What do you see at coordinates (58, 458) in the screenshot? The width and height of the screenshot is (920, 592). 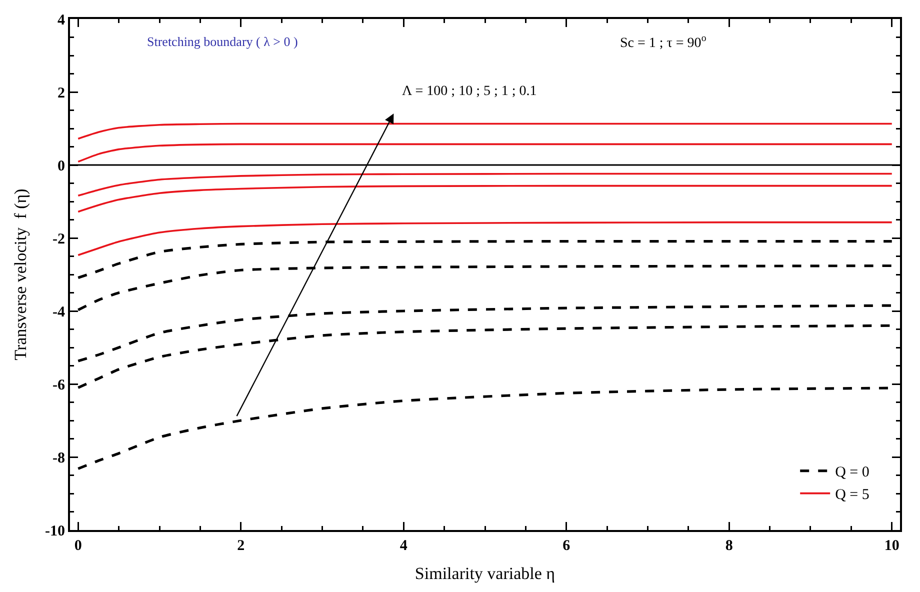 I see `y-tick-label: -8` at bounding box center [58, 458].